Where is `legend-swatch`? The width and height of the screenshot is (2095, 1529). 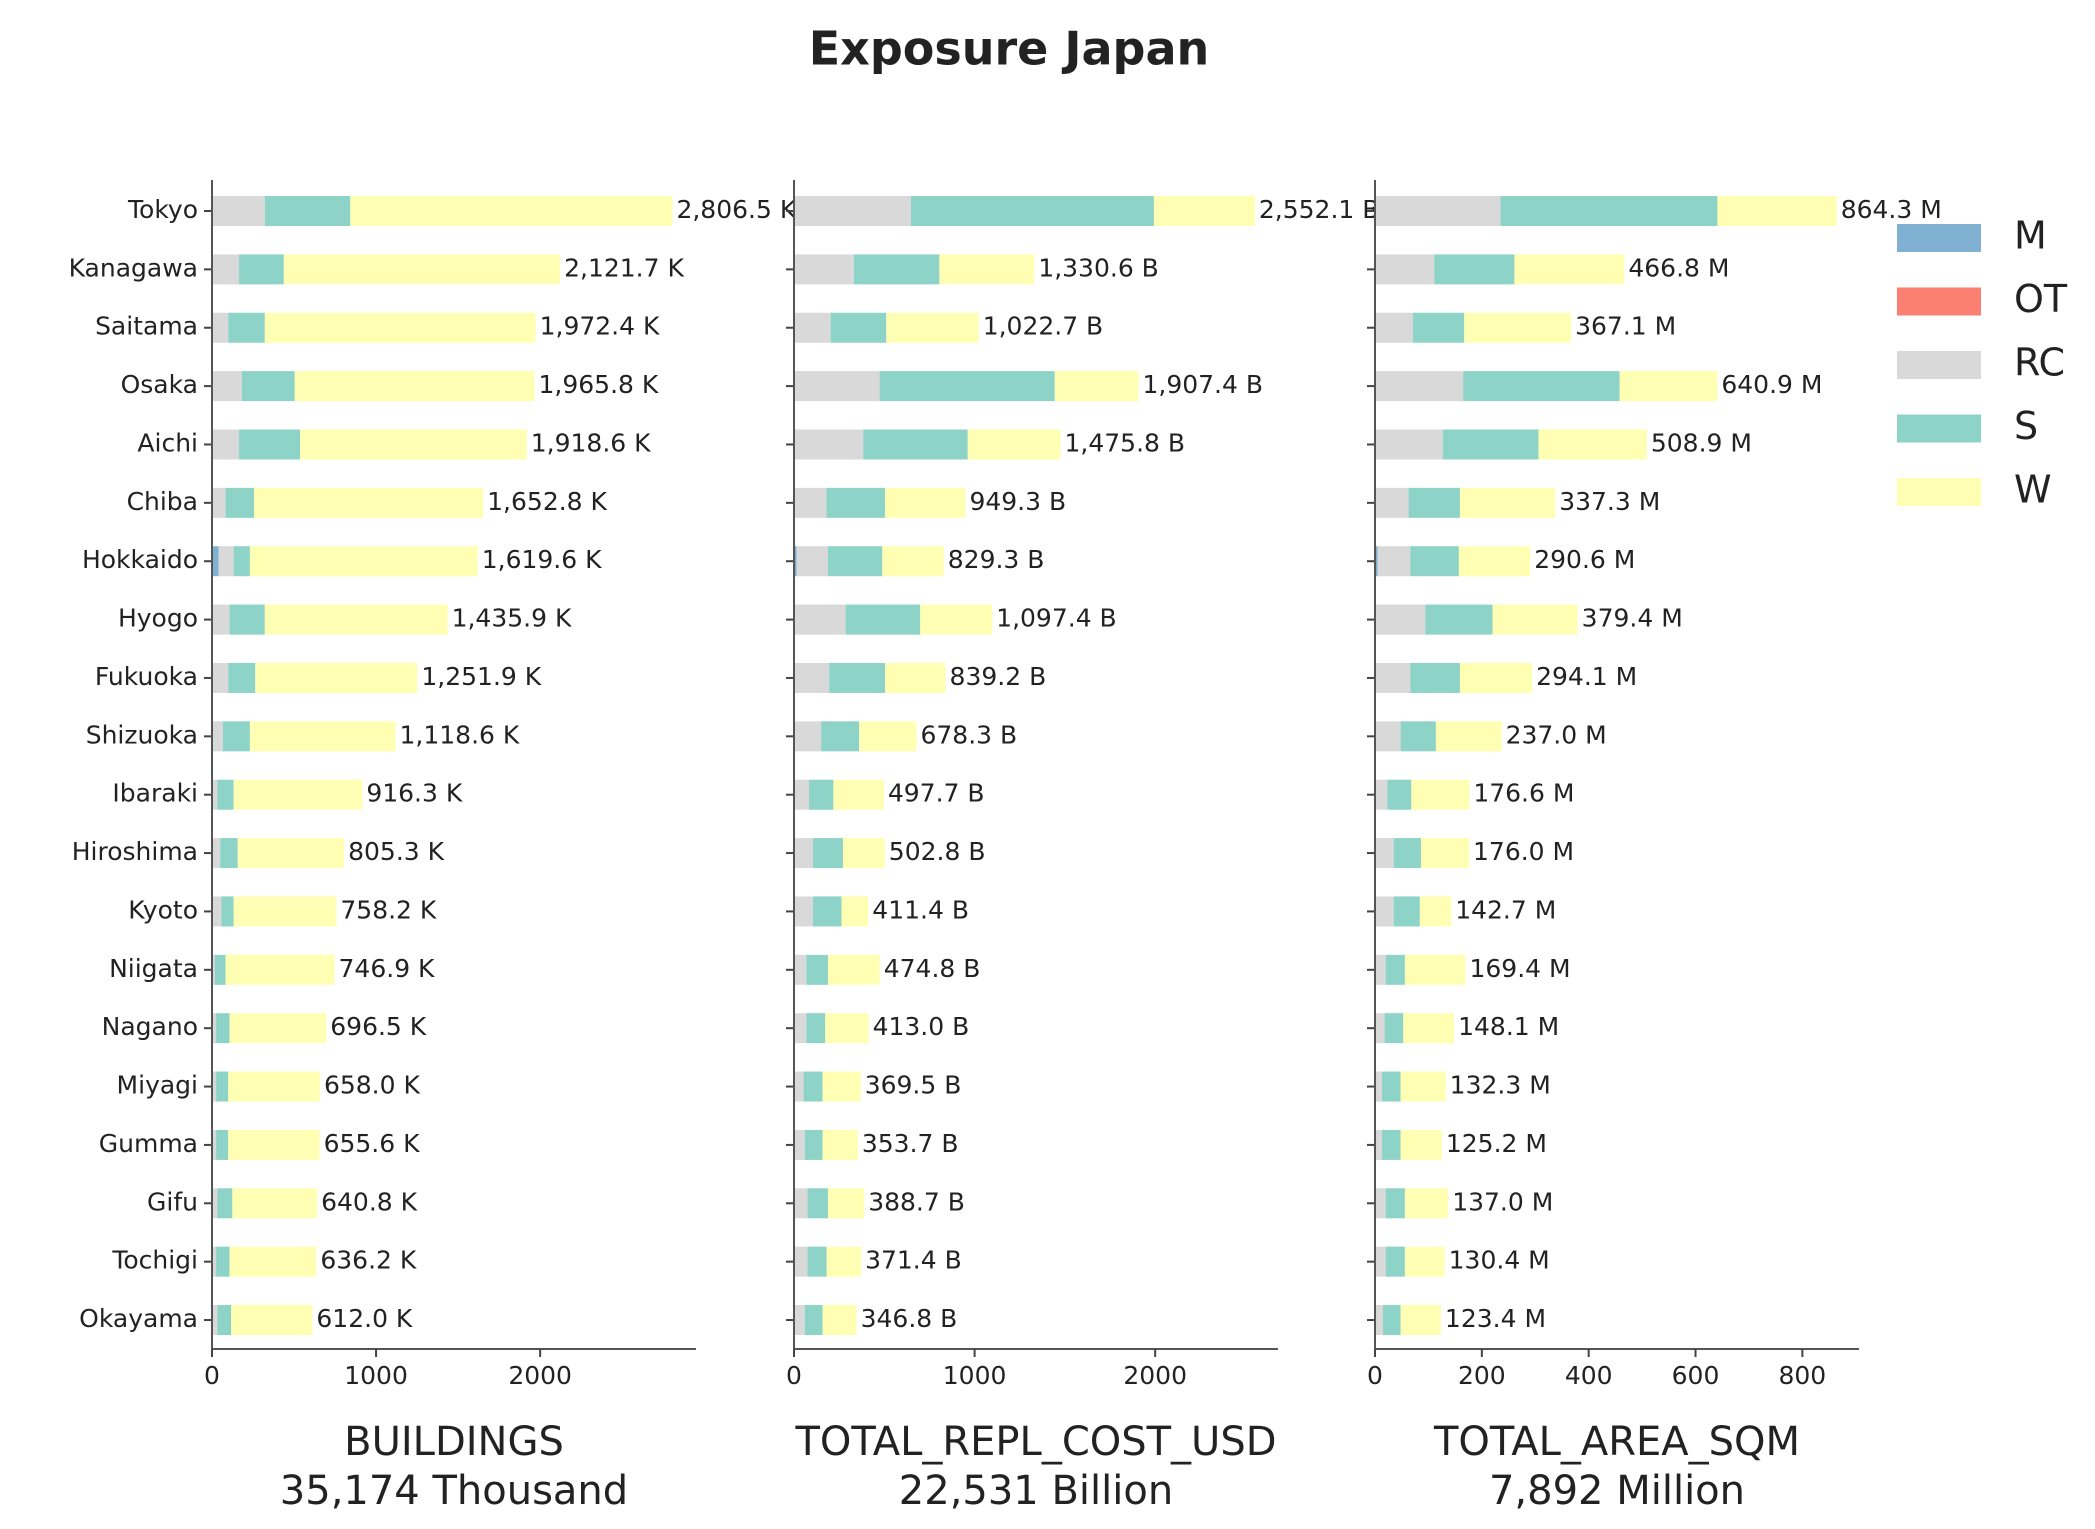
legend-swatch is located at coordinates (1939, 428).